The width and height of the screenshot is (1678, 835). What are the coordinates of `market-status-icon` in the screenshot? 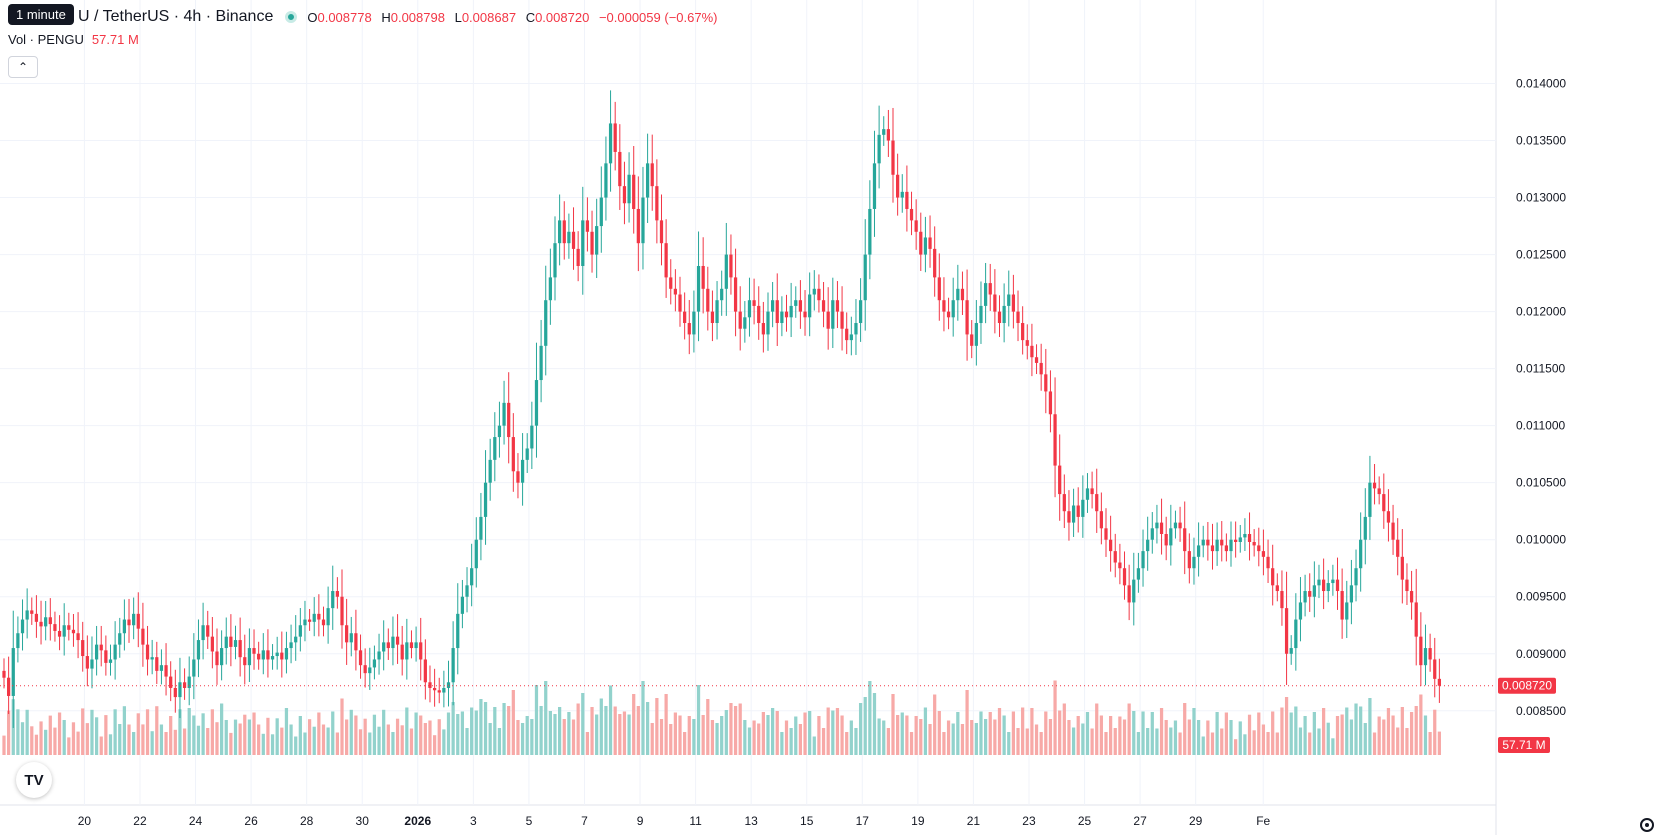 It's located at (291, 17).